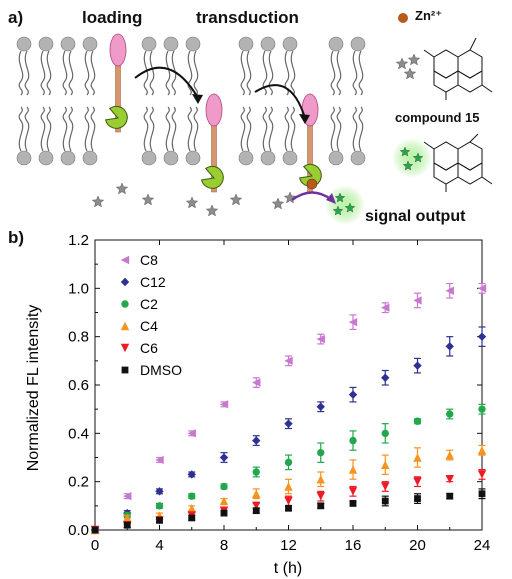 This screenshot has height=579, width=512. I want to click on transduction-label: transduction, so click(247, 17).